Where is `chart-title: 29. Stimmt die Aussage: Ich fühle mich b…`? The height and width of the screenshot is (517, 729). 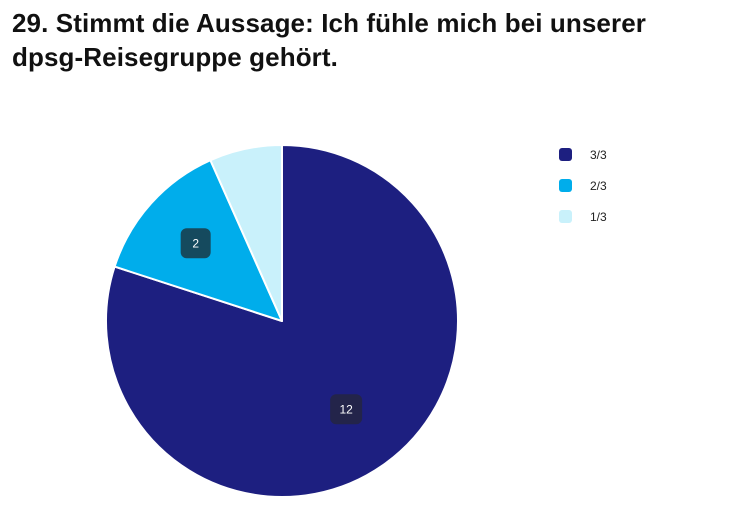
chart-title: 29. Stimmt die Aussage: Ich fühle mich b… is located at coordinates (329, 40).